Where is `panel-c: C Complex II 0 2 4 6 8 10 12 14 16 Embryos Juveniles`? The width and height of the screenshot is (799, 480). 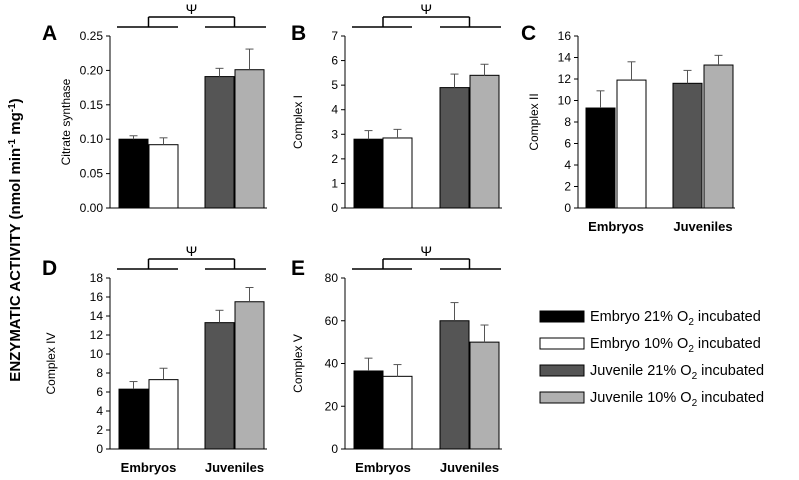
panel-c: C Complex II 0 2 4 6 8 10 12 14 16 Embryos Juveniles is located at coordinates (628, 128).